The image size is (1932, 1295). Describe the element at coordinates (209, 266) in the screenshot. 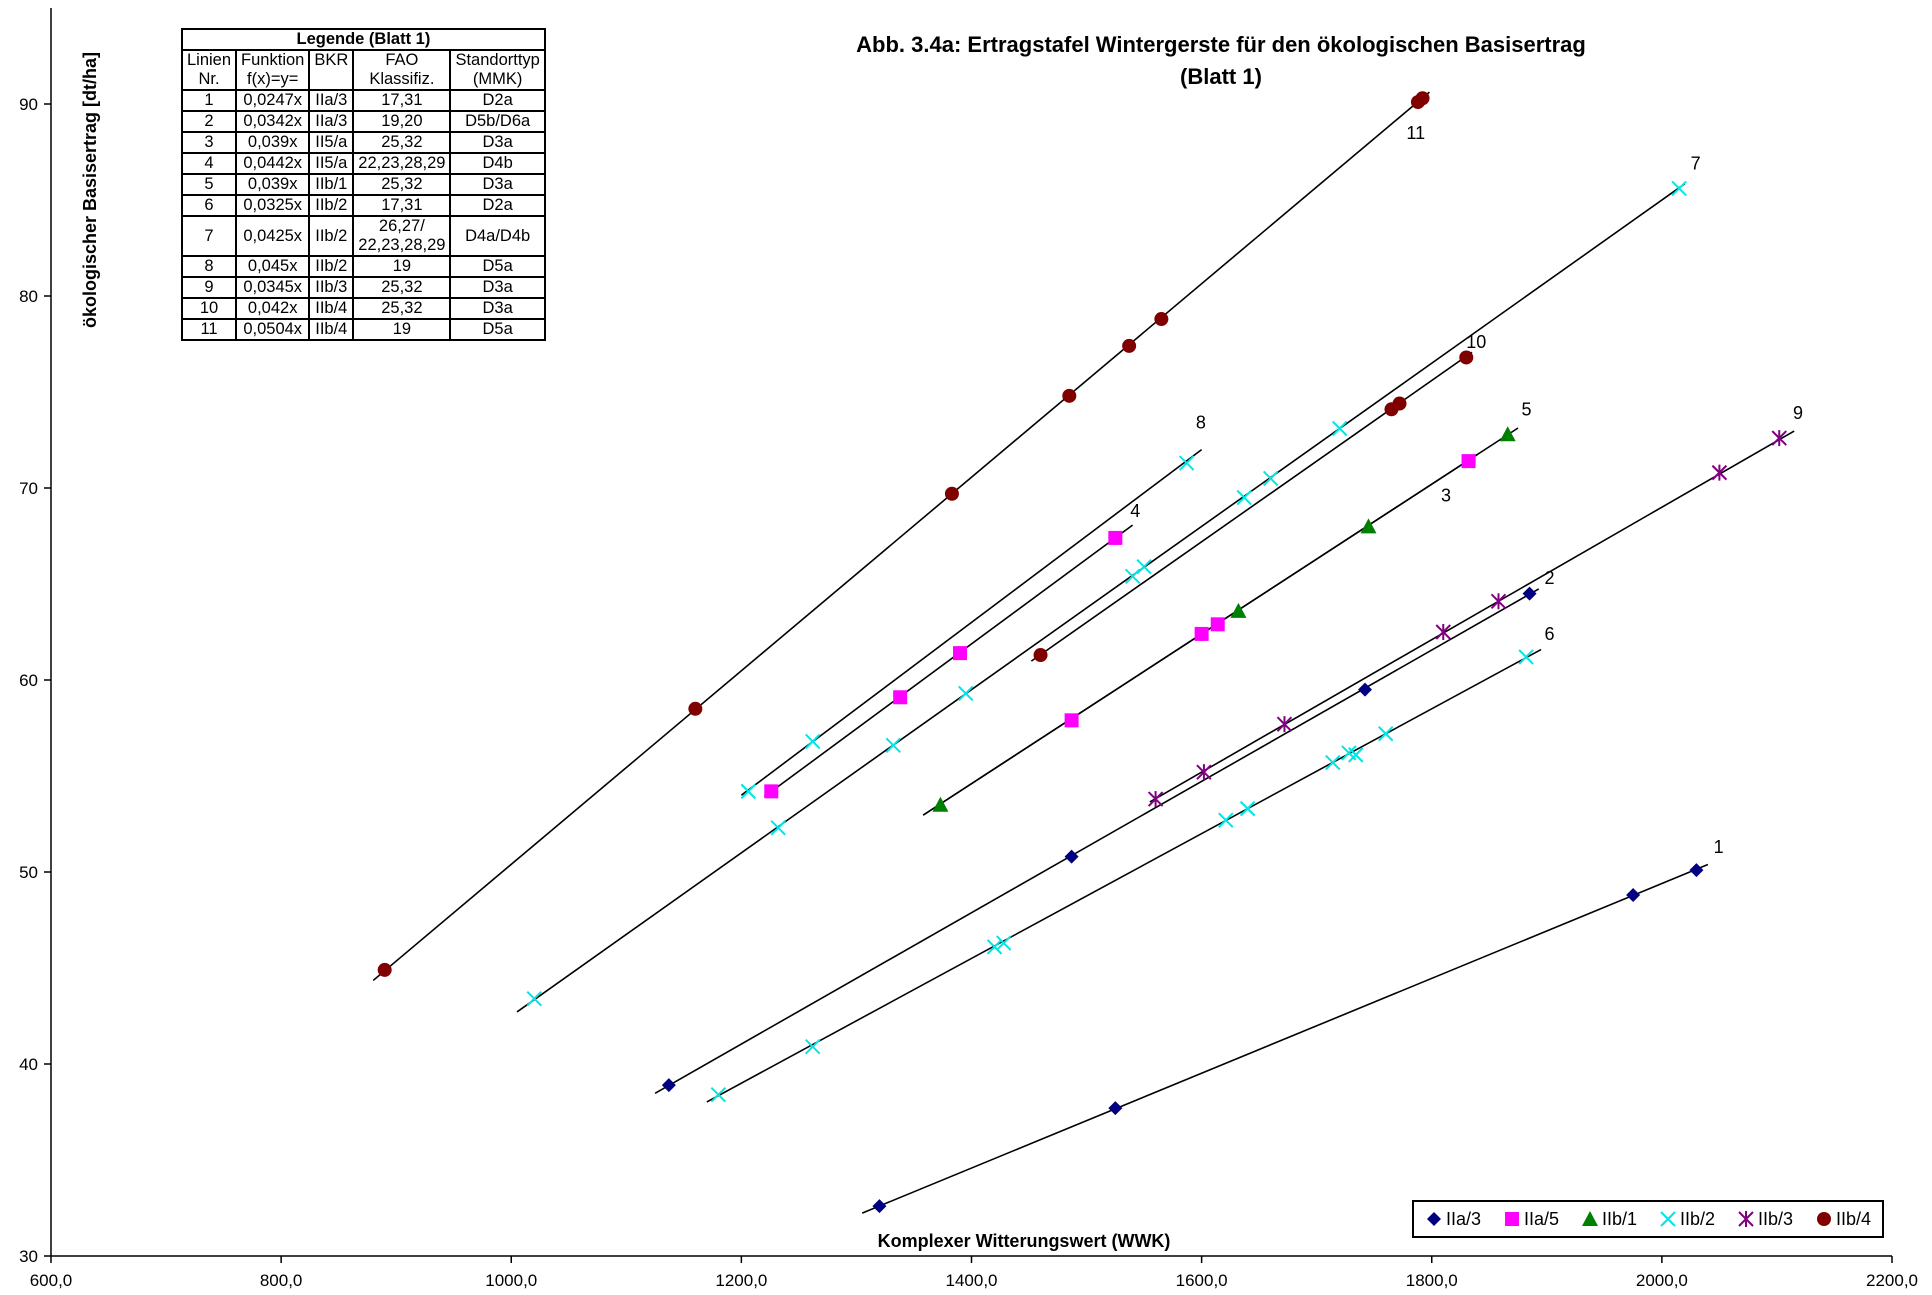

I see `legend-cell: 8` at that location.